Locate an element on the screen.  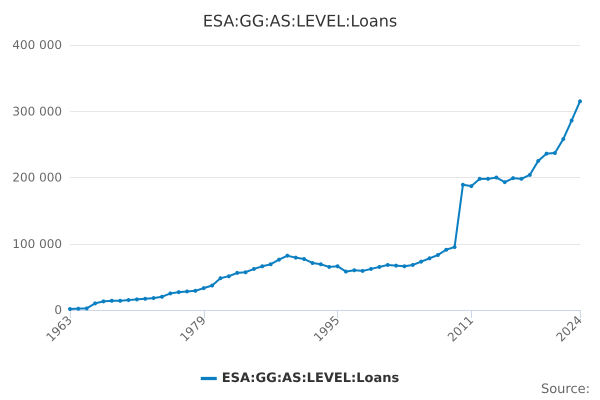
y-tick-label: 300 000 is located at coordinates (37, 111).